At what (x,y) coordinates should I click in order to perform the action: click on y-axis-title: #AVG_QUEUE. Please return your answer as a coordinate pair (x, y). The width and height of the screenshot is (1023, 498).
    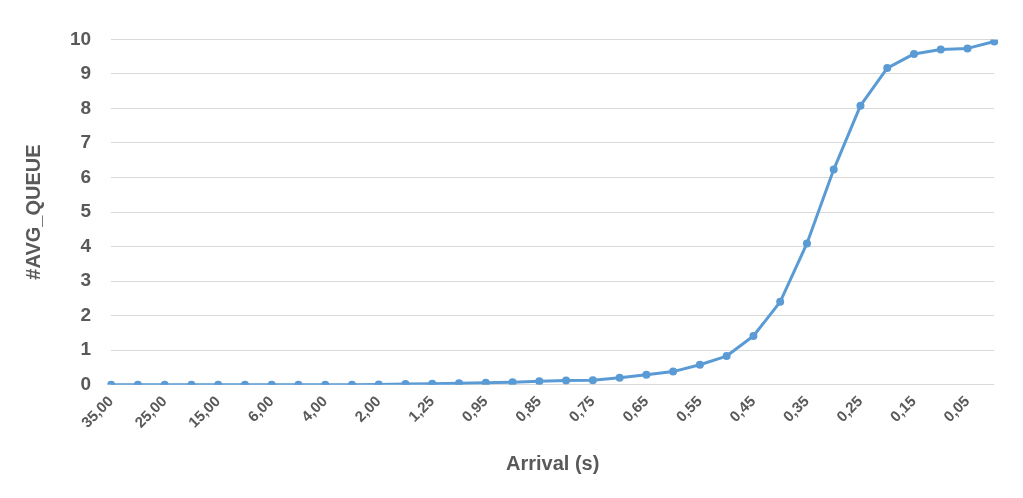
    Looking at the image, I should click on (32, 212).